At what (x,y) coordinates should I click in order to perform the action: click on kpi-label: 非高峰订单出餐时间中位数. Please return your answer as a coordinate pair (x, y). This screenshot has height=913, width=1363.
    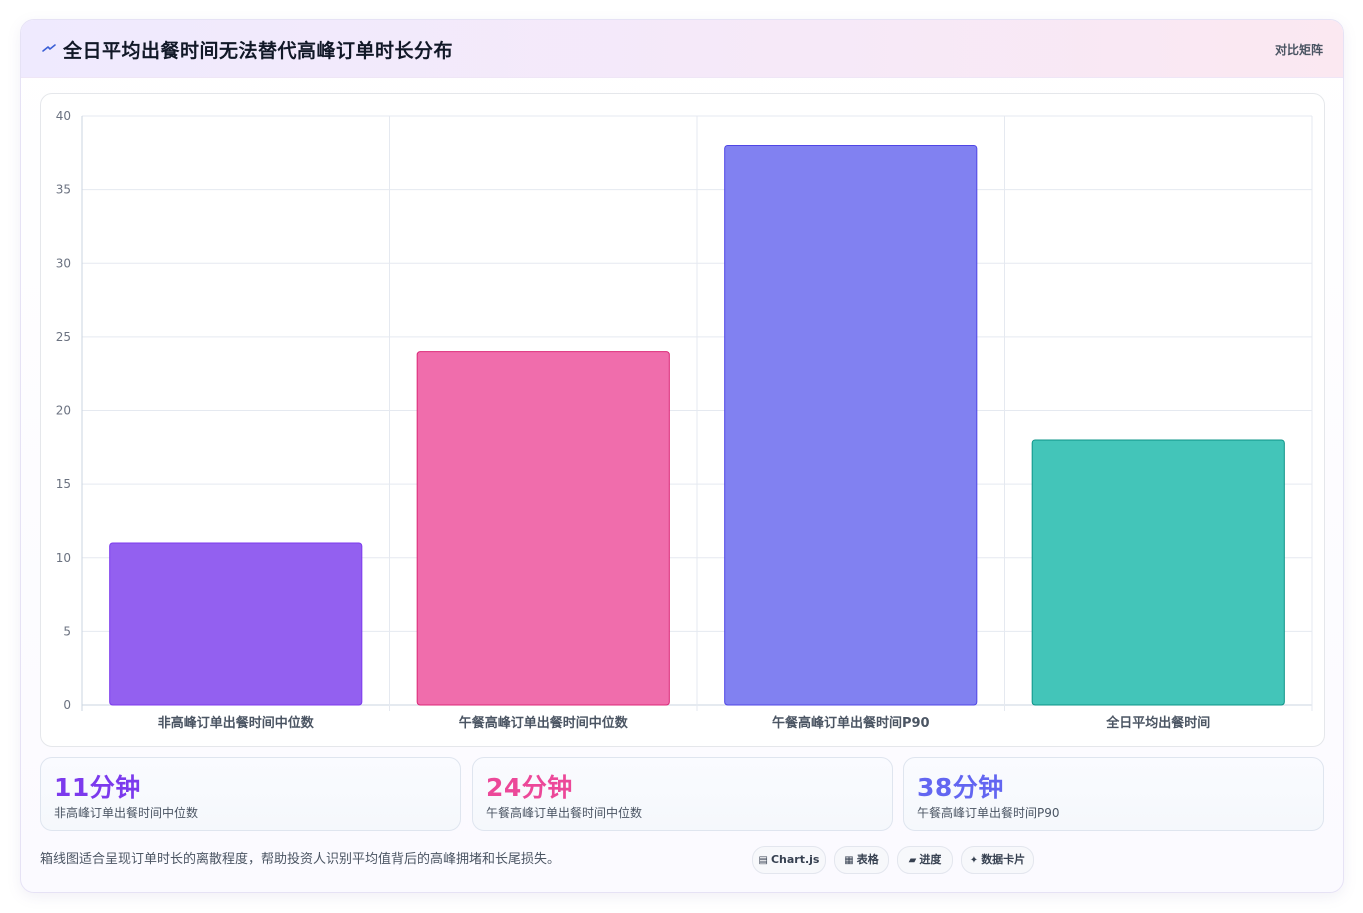
    Looking at the image, I should click on (126, 813).